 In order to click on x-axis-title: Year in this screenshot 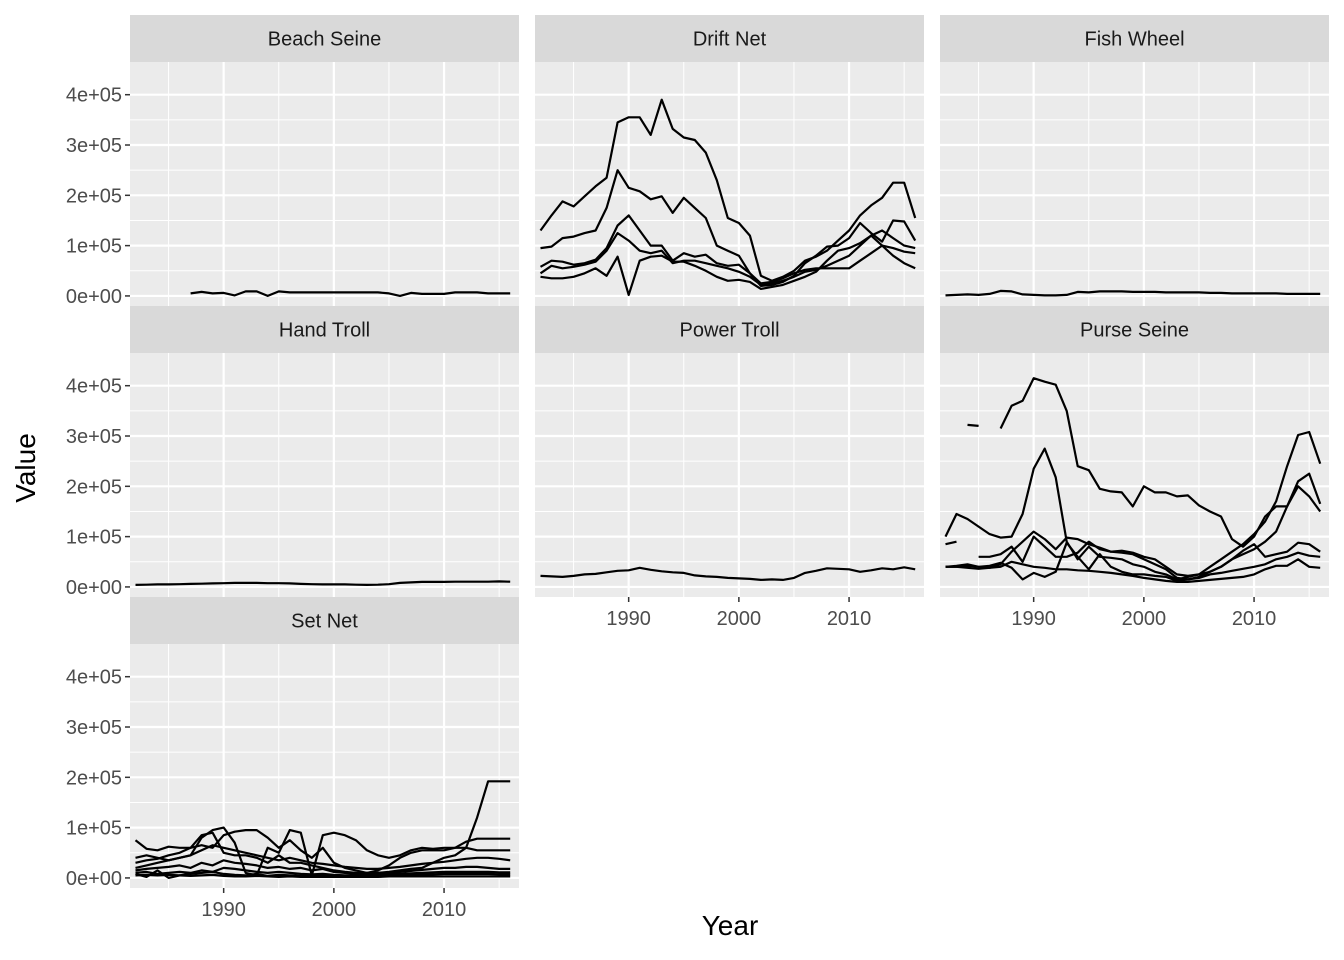, I will do `click(730, 925)`.